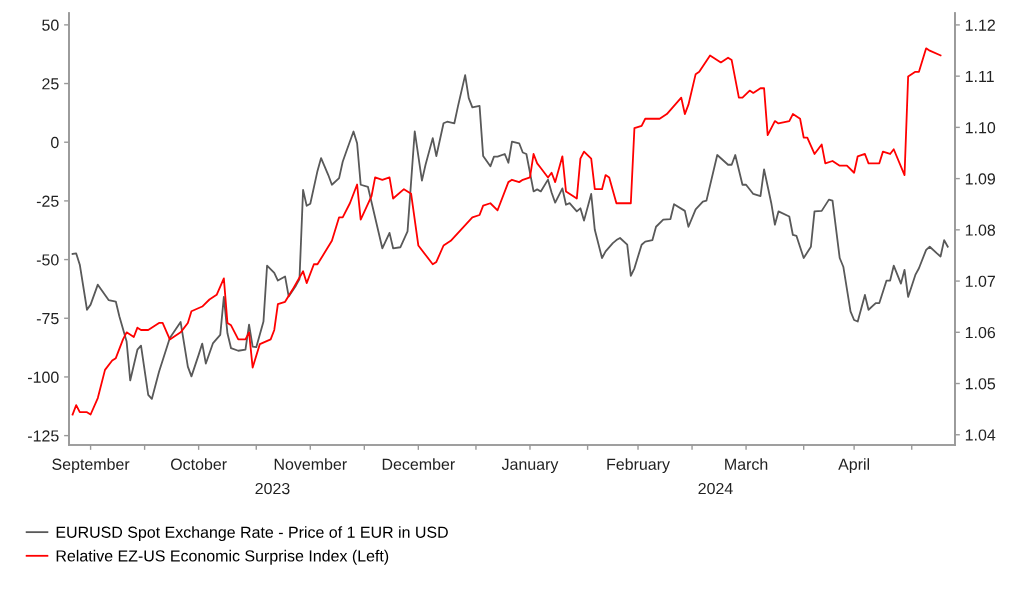  Describe the element at coordinates (47, 260) in the screenshot. I see `y-tick-label: -50` at that location.